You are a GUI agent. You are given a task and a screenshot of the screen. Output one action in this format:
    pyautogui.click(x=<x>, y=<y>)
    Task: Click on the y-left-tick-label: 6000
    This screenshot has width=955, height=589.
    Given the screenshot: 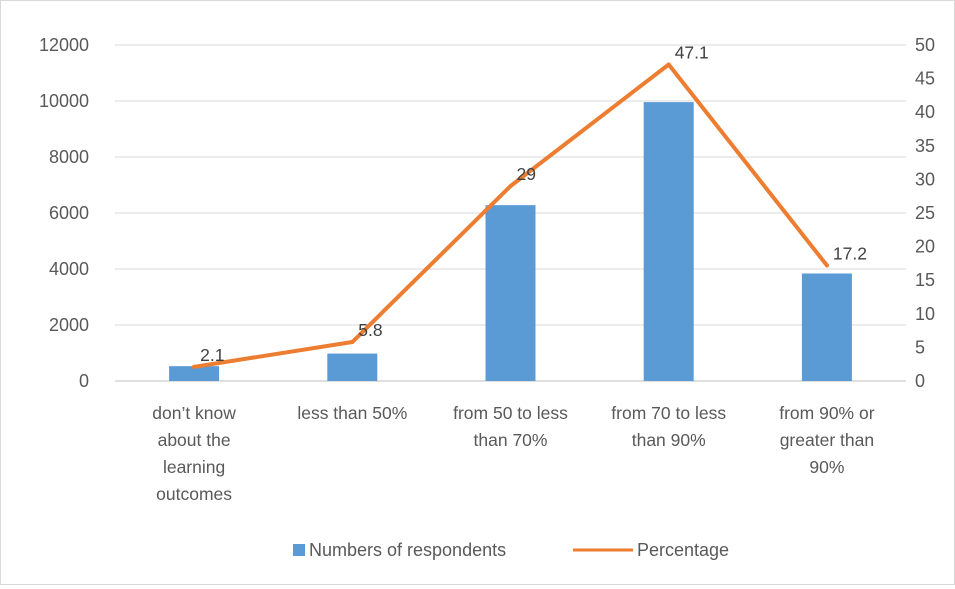 What is the action you would take?
    pyautogui.click(x=69, y=213)
    